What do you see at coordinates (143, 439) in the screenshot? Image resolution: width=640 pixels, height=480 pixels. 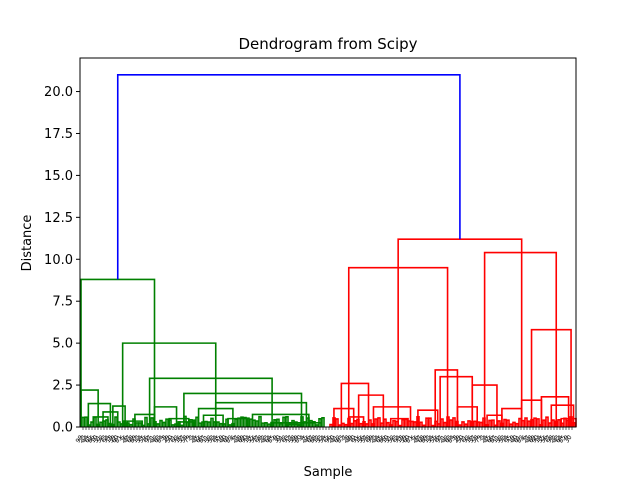 I see `x-leaf-label: 55` at bounding box center [143, 439].